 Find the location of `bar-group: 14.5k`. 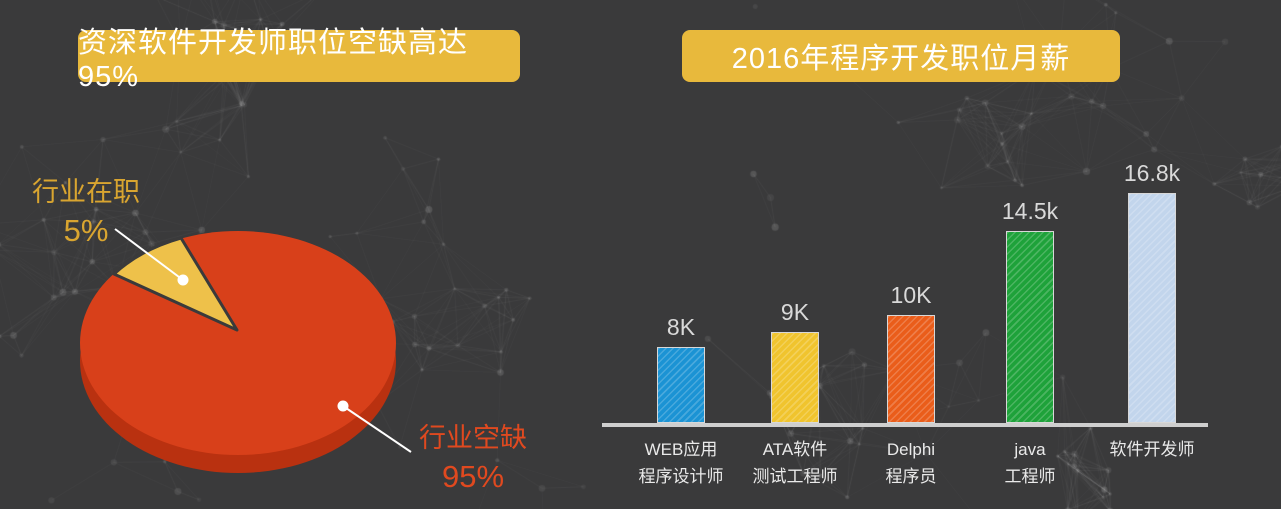

bar-group: 14.5k is located at coordinates (1030, 310).